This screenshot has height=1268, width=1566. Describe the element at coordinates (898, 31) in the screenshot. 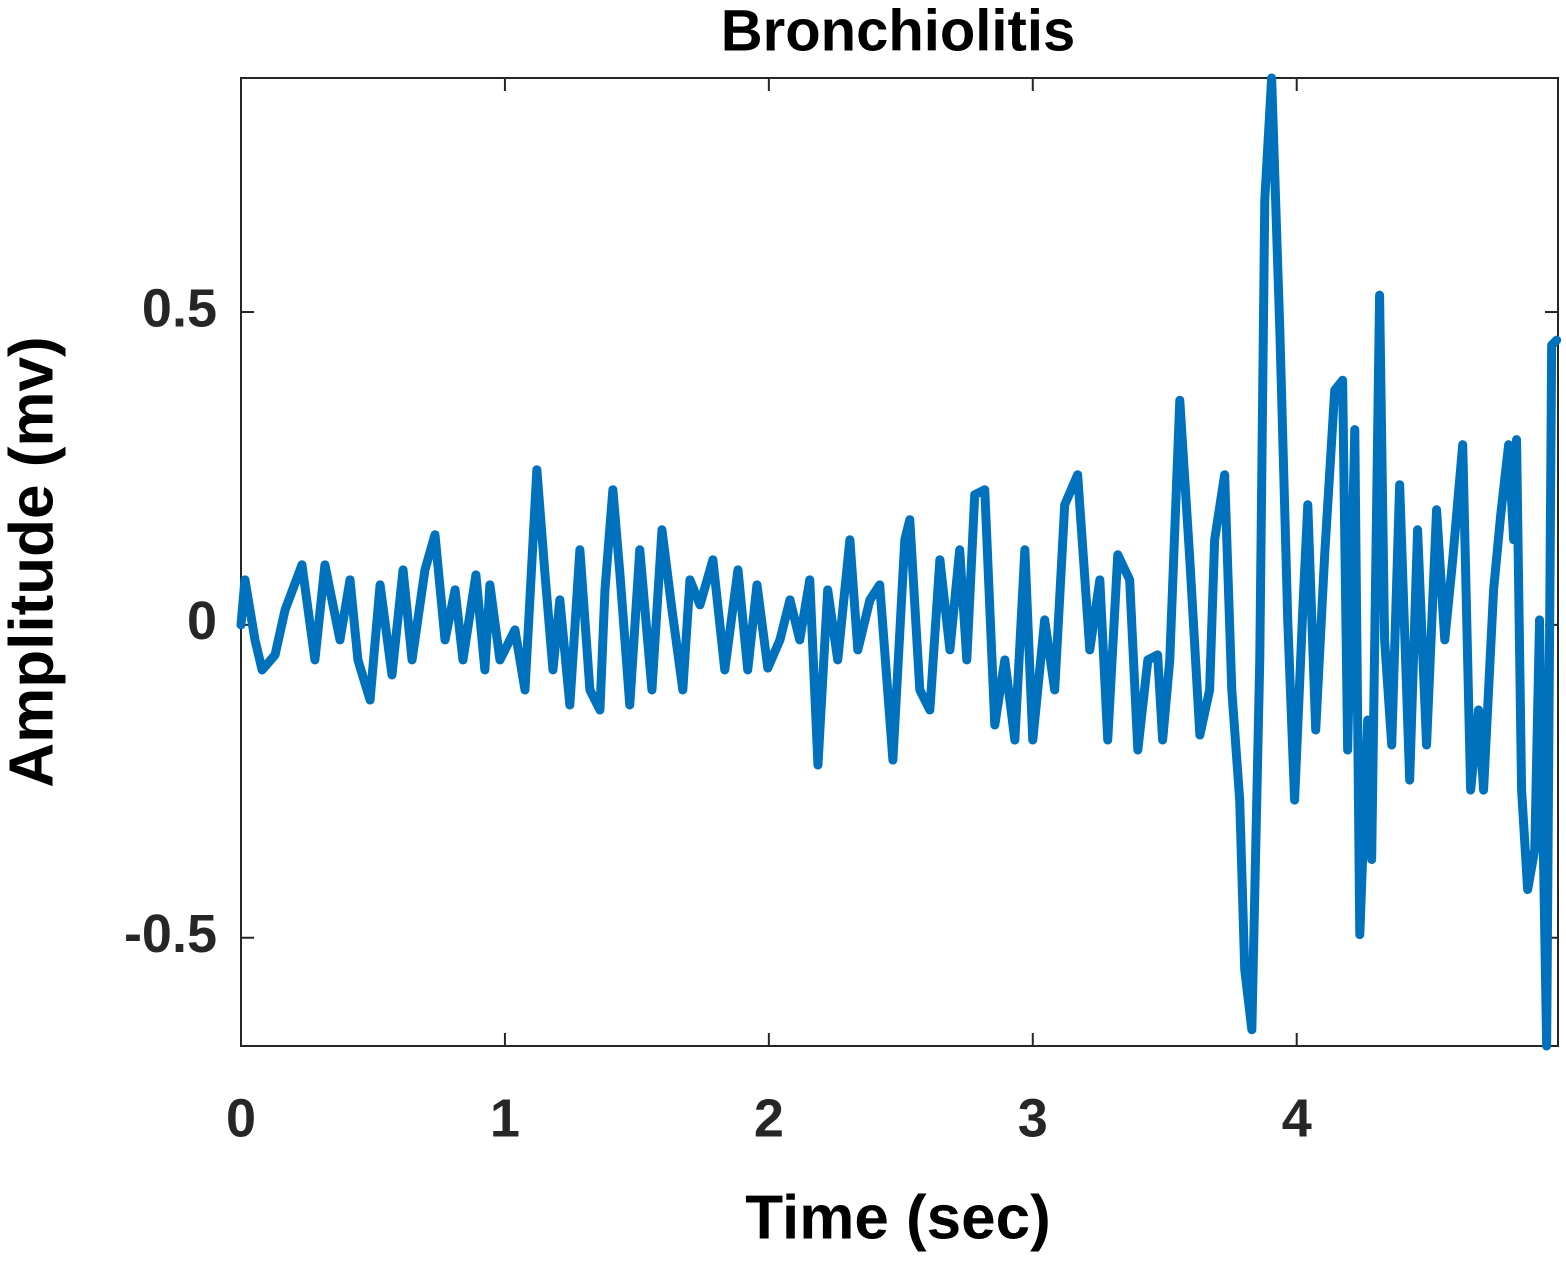

I see `chart-title: Bronchiolitis` at that location.